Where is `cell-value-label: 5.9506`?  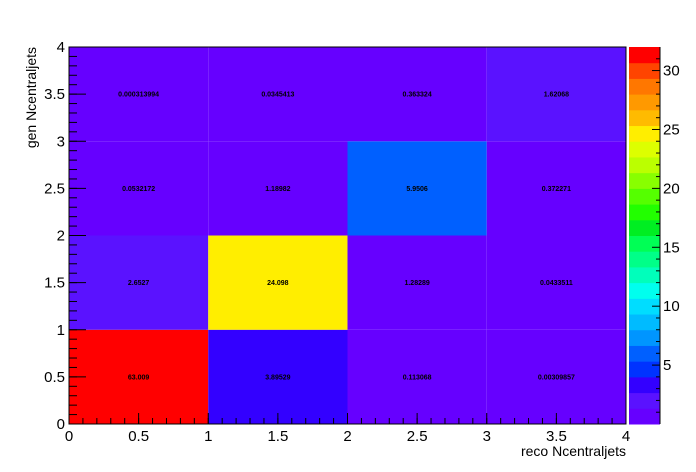
cell-value-label: 5.9506 is located at coordinates (417, 189).